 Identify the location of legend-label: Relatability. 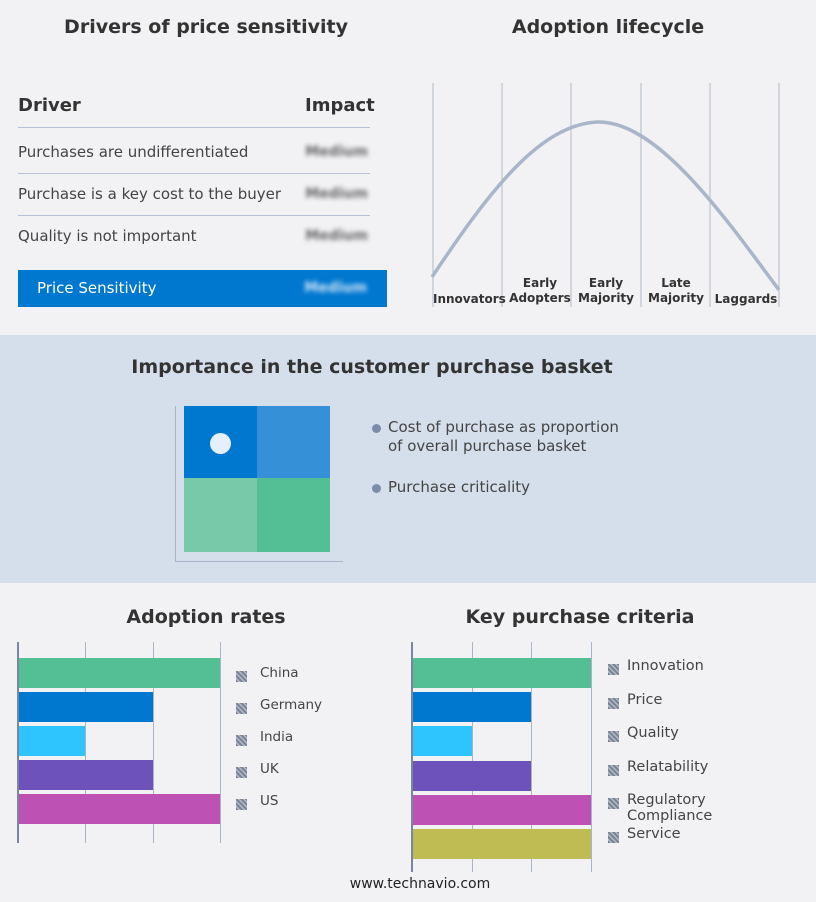
(668, 766).